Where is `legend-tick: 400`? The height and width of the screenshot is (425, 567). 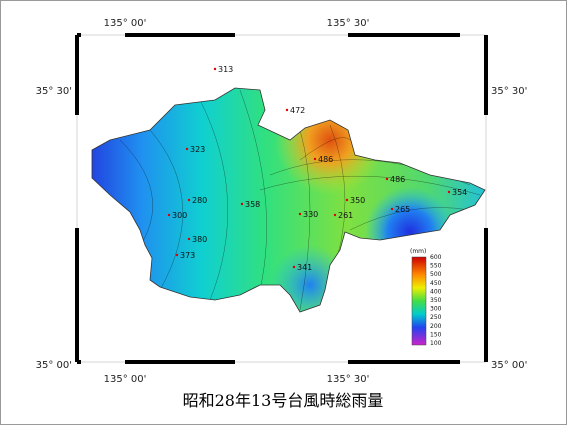 legend-tick: 400 is located at coordinates (436, 291).